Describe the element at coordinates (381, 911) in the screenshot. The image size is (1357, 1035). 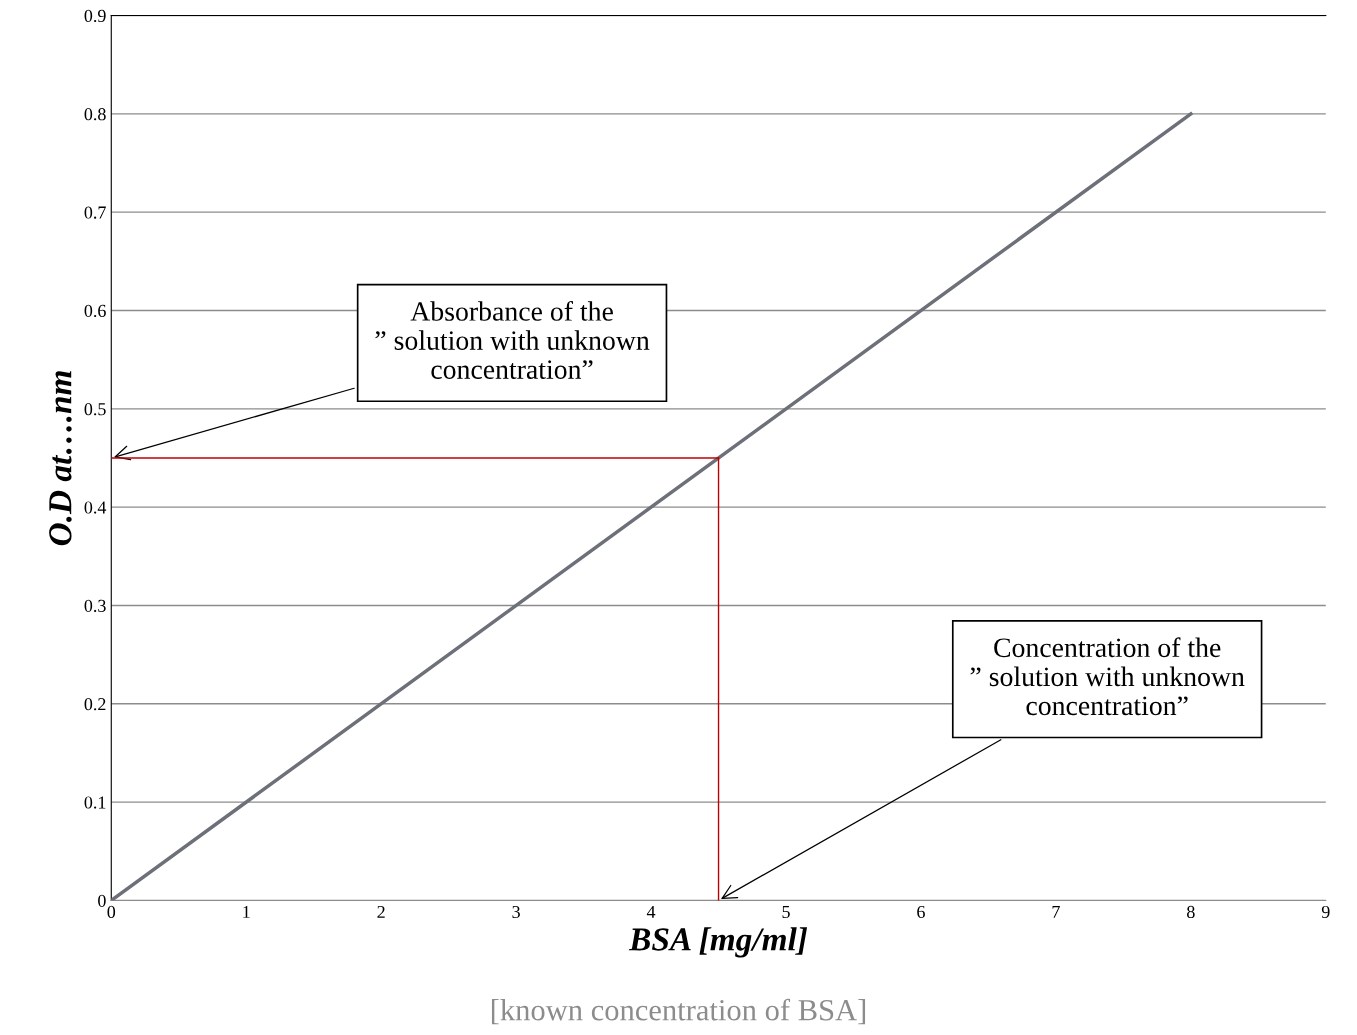
I see `x-tick-label: 2` at that location.